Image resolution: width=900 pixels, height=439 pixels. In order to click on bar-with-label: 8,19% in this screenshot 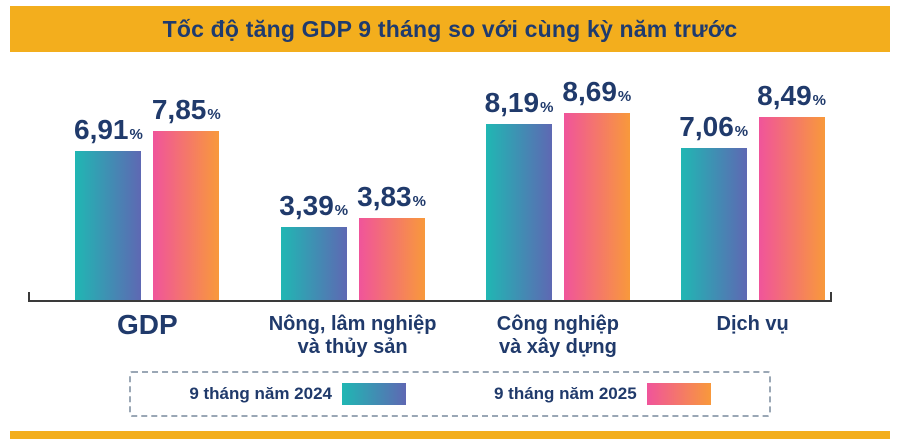, I will do `click(519, 194)`.